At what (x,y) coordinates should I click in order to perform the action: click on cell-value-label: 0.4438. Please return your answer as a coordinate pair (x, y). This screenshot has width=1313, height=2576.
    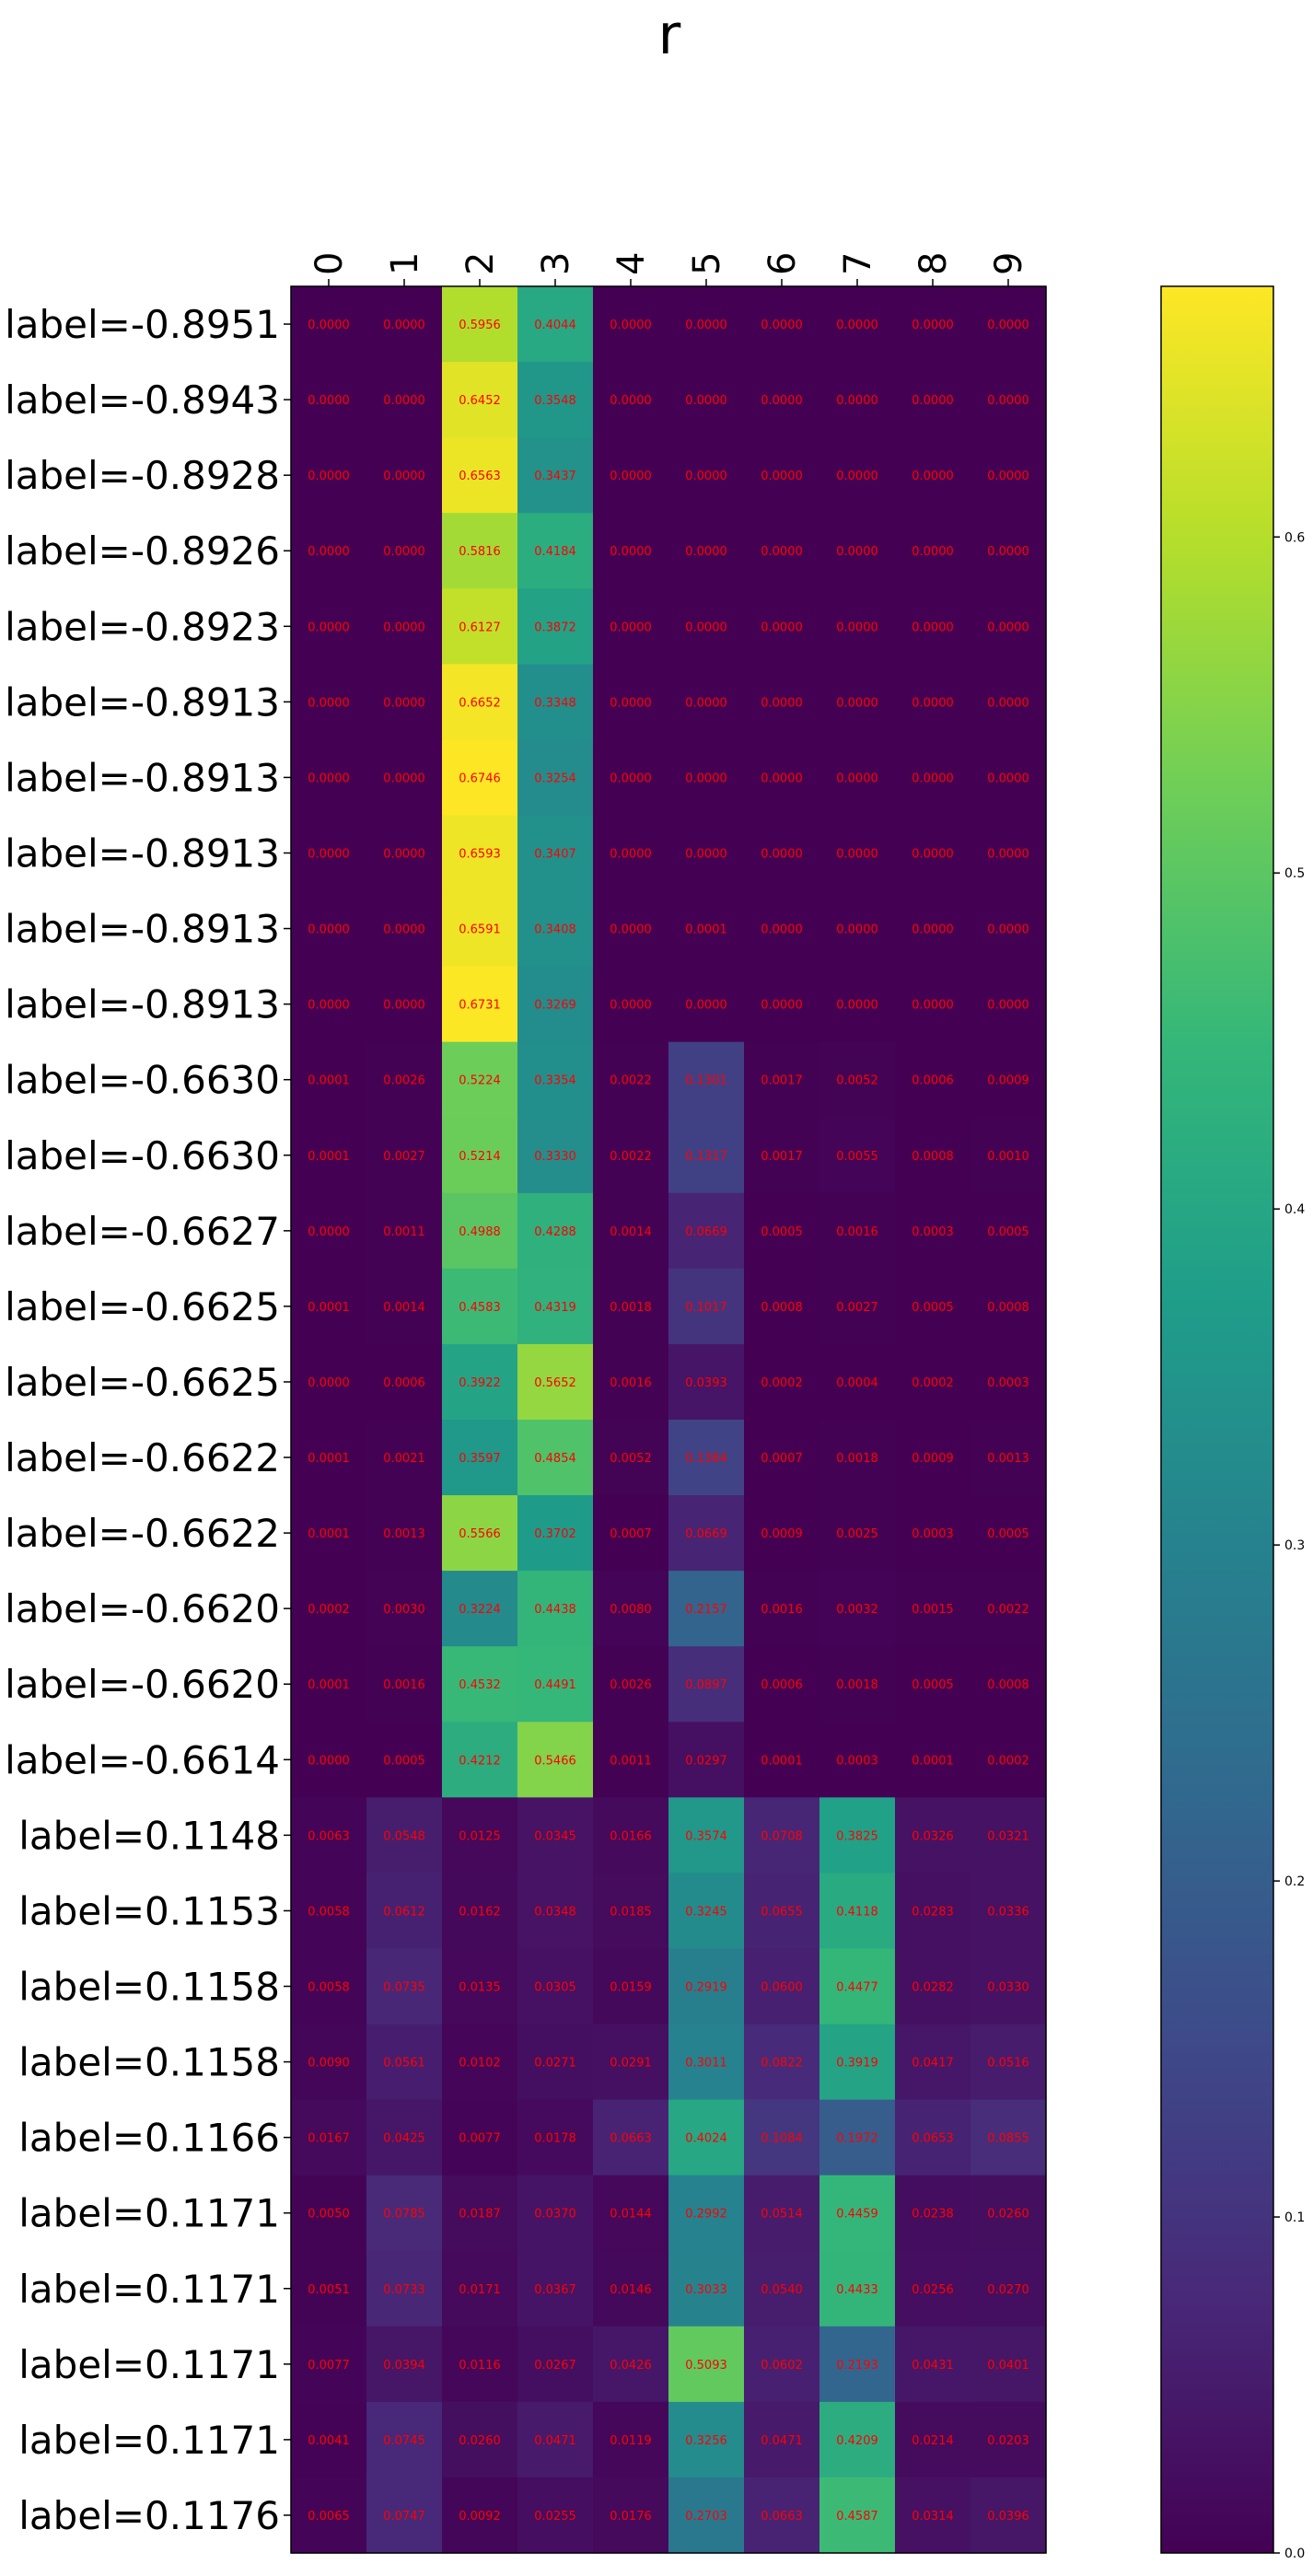
    Looking at the image, I should click on (555, 1610).